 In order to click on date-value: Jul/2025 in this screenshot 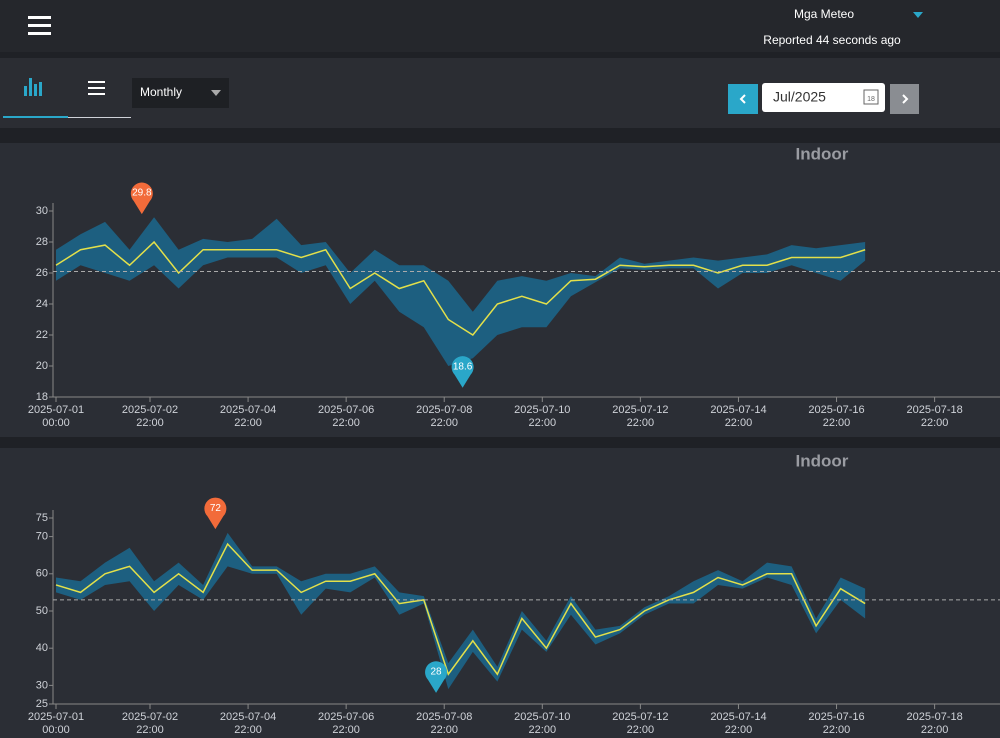, I will do `click(799, 97)`.